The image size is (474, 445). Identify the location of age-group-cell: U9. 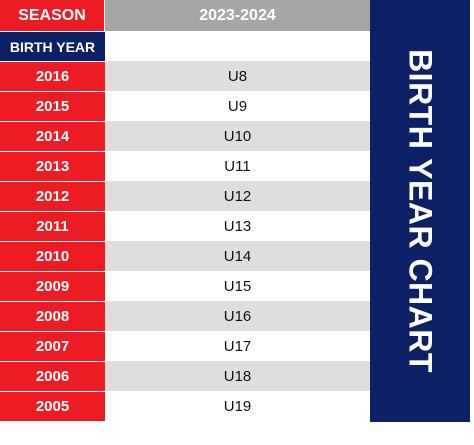
(237, 106).